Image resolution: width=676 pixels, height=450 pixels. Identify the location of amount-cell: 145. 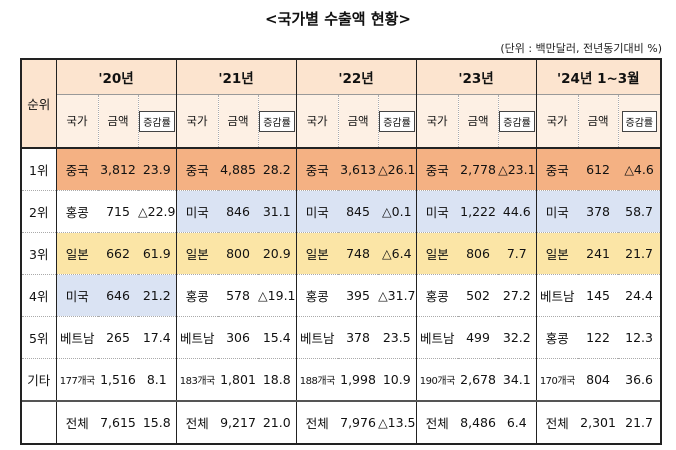
(598, 295).